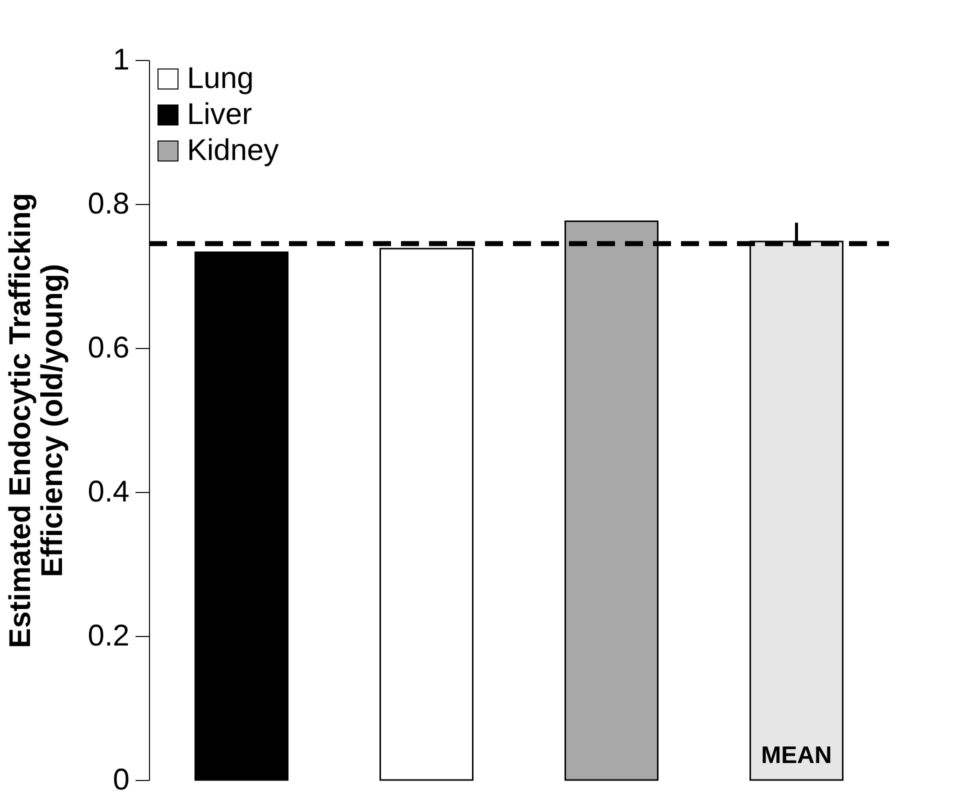 The image size is (975, 809). What do you see at coordinates (121, 60) in the screenshot?
I see `y-tick-label: 1` at bounding box center [121, 60].